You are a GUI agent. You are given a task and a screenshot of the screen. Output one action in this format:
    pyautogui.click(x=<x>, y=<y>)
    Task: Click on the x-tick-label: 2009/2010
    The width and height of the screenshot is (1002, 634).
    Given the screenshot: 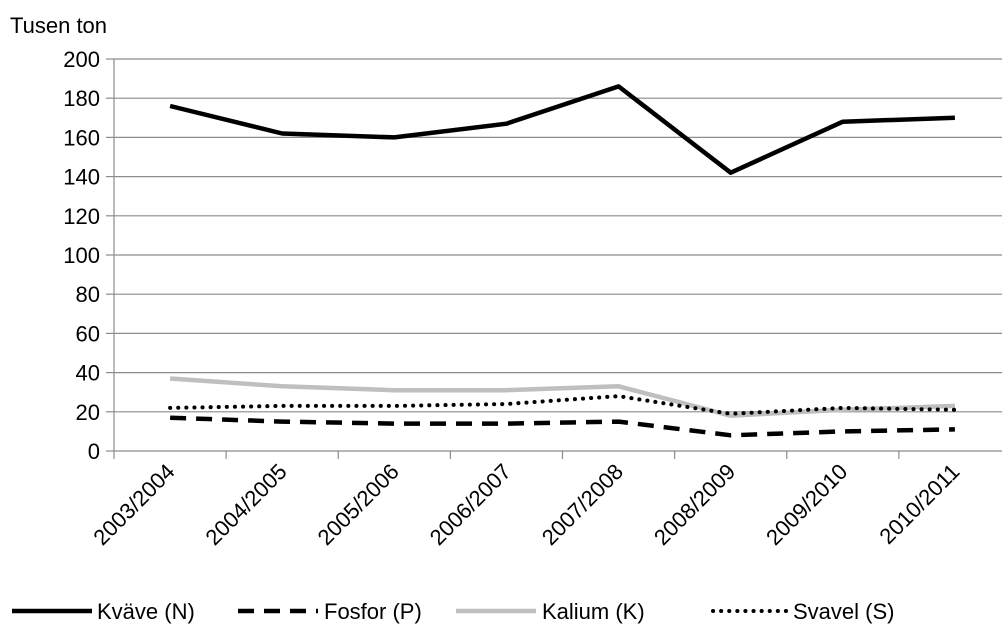 What is the action you would take?
    pyautogui.click(x=806, y=504)
    